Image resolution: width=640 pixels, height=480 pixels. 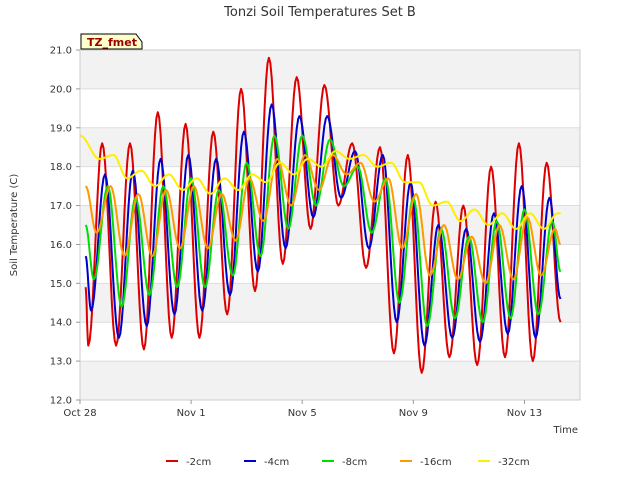 What do you see at coordinates (436, 462) in the screenshot?
I see `legend-label: -16cm` at bounding box center [436, 462].